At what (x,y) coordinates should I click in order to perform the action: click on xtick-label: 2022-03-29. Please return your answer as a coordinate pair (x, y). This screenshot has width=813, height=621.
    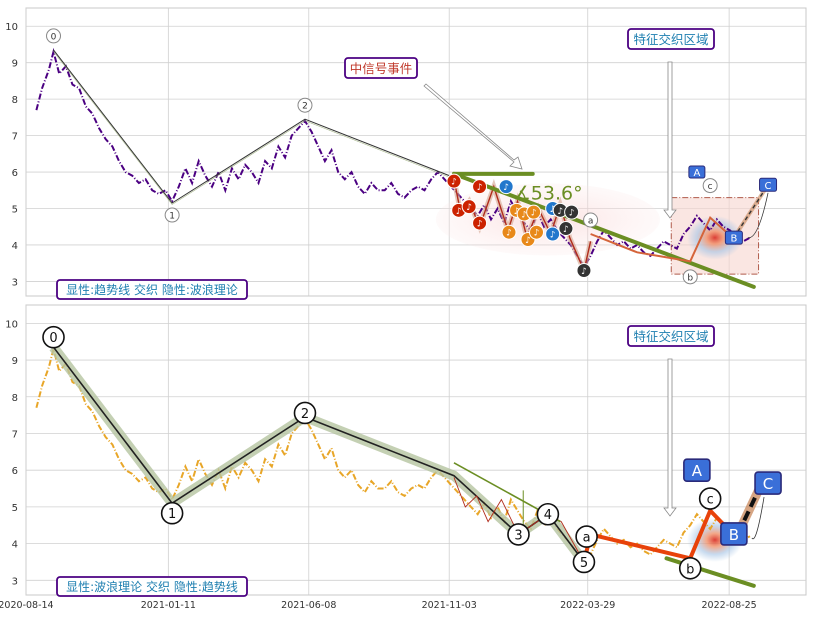
    Looking at the image, I should click on (587, 605).